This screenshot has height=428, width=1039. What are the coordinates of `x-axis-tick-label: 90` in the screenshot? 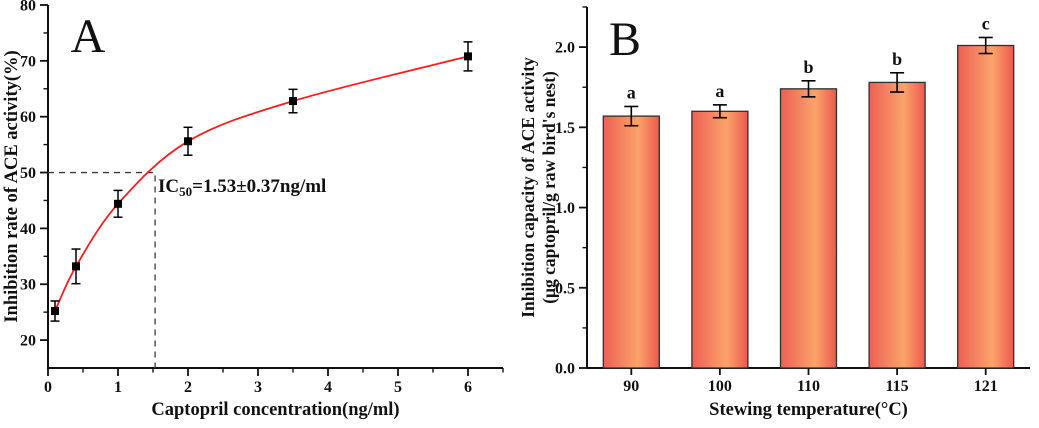 It's located at (631, 386).